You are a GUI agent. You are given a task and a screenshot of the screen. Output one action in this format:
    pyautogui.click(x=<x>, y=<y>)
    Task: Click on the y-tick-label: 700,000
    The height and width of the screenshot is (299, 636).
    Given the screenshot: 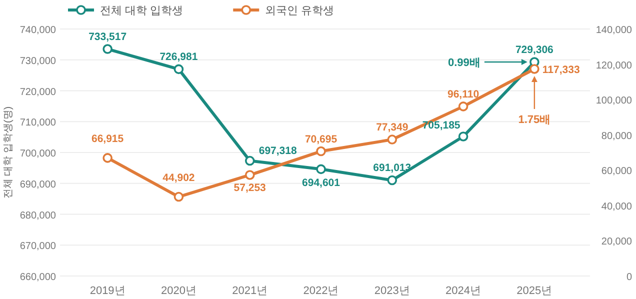 What is the action you would take?
    pyautogui.click(x=38, y=154)
    